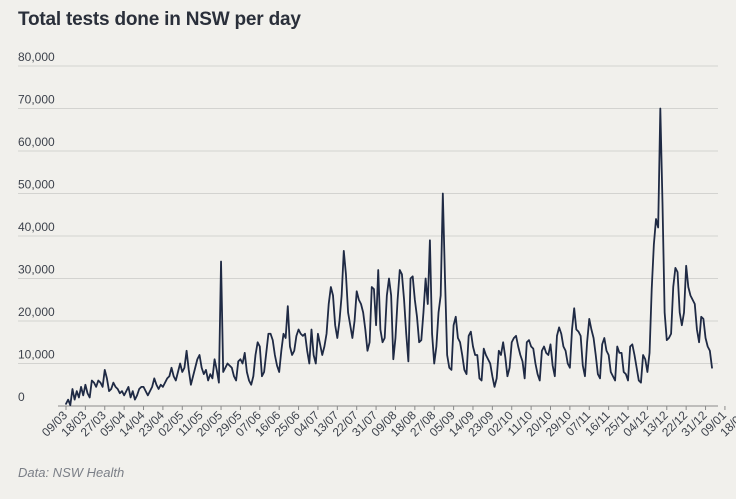 The height and width of the screenshot is (499, 736). What do you see at coordinates (36, 312) in the screenshot?
I see `y-tick-label: 20,000` at bounding box center [36, 312].